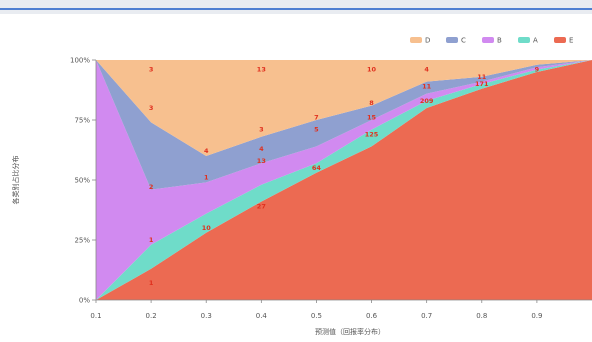  I want to click on y-tick-label: 75%, so click(82, 121).